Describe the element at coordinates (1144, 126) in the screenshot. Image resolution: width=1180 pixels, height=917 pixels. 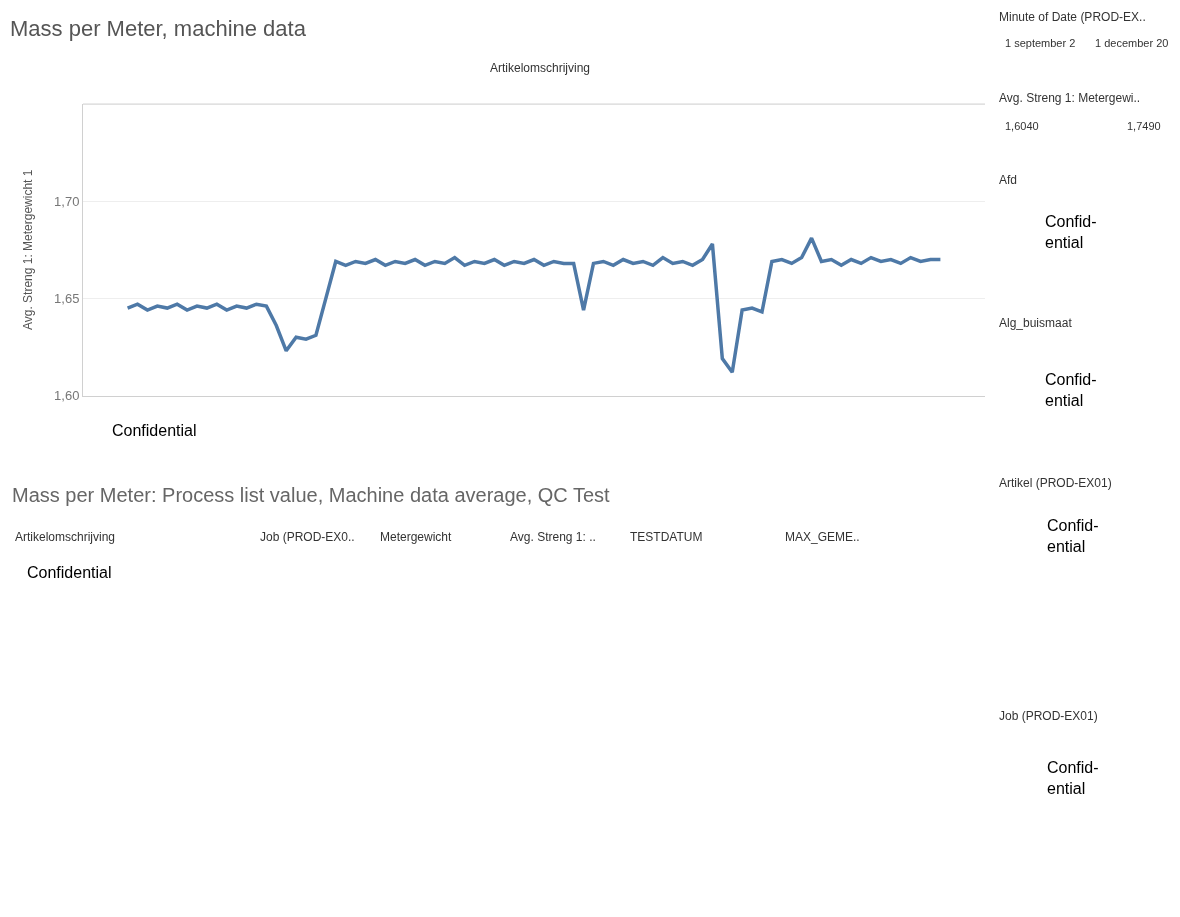
I see `text: 1,7490` at that location.